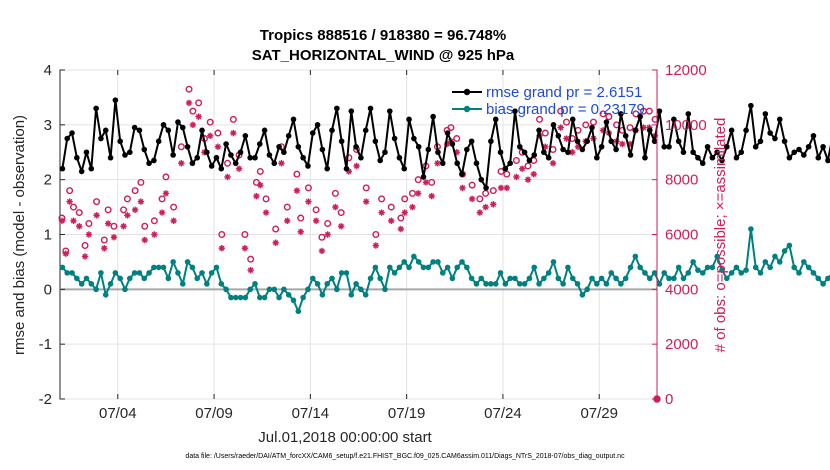 This screenshot has width=830, height=470. Describe the element at coordinates (681, 180) in the screenshot. I see `y-tick-label-right: 8000` at that location.